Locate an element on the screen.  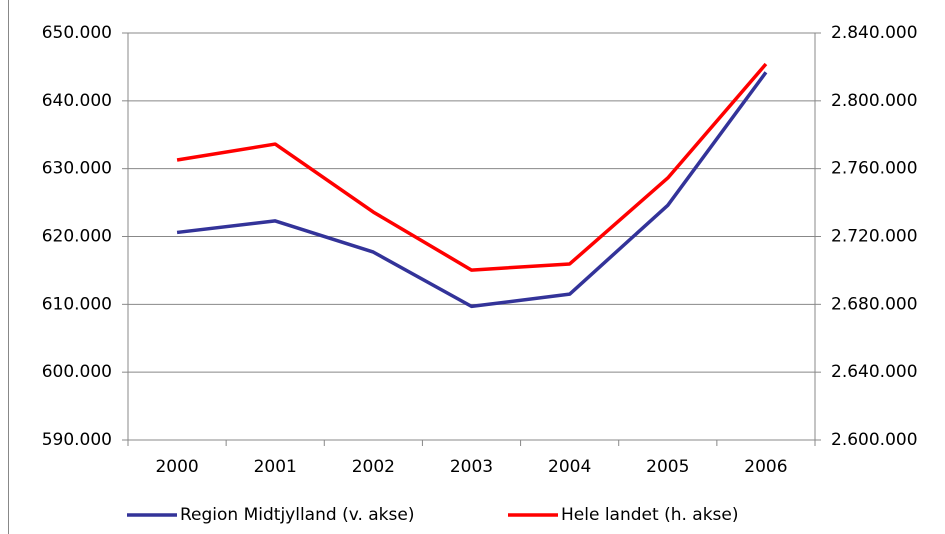
y-tick-label: 640.000 is located at coordinates (77, 101).